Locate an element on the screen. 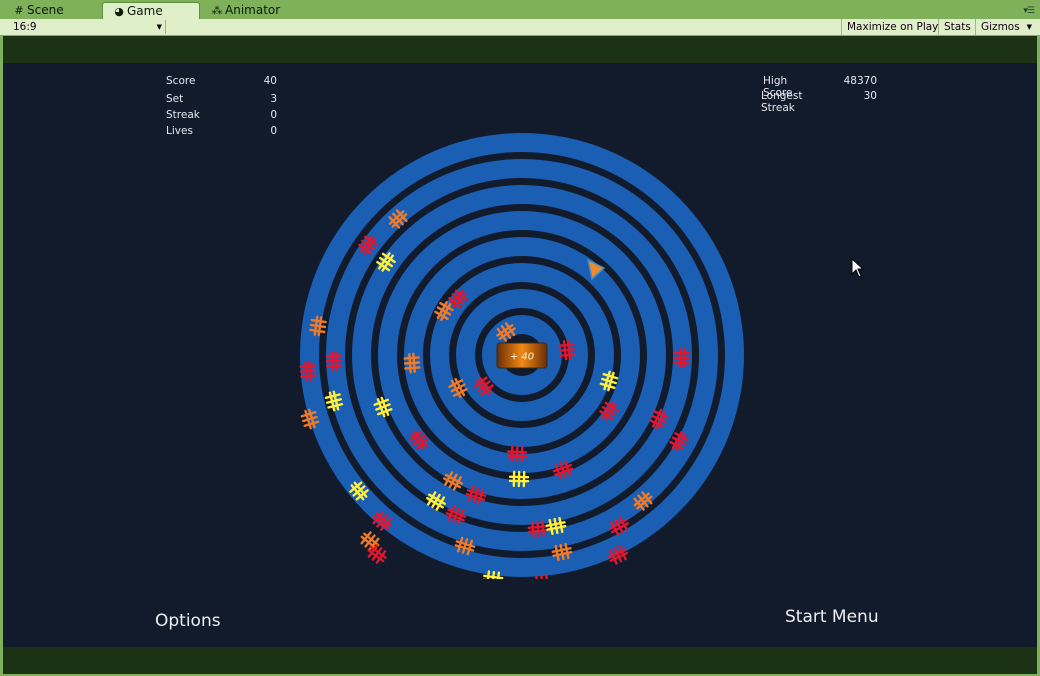  tab-game-label: Game is located at coordinates (145, 11).